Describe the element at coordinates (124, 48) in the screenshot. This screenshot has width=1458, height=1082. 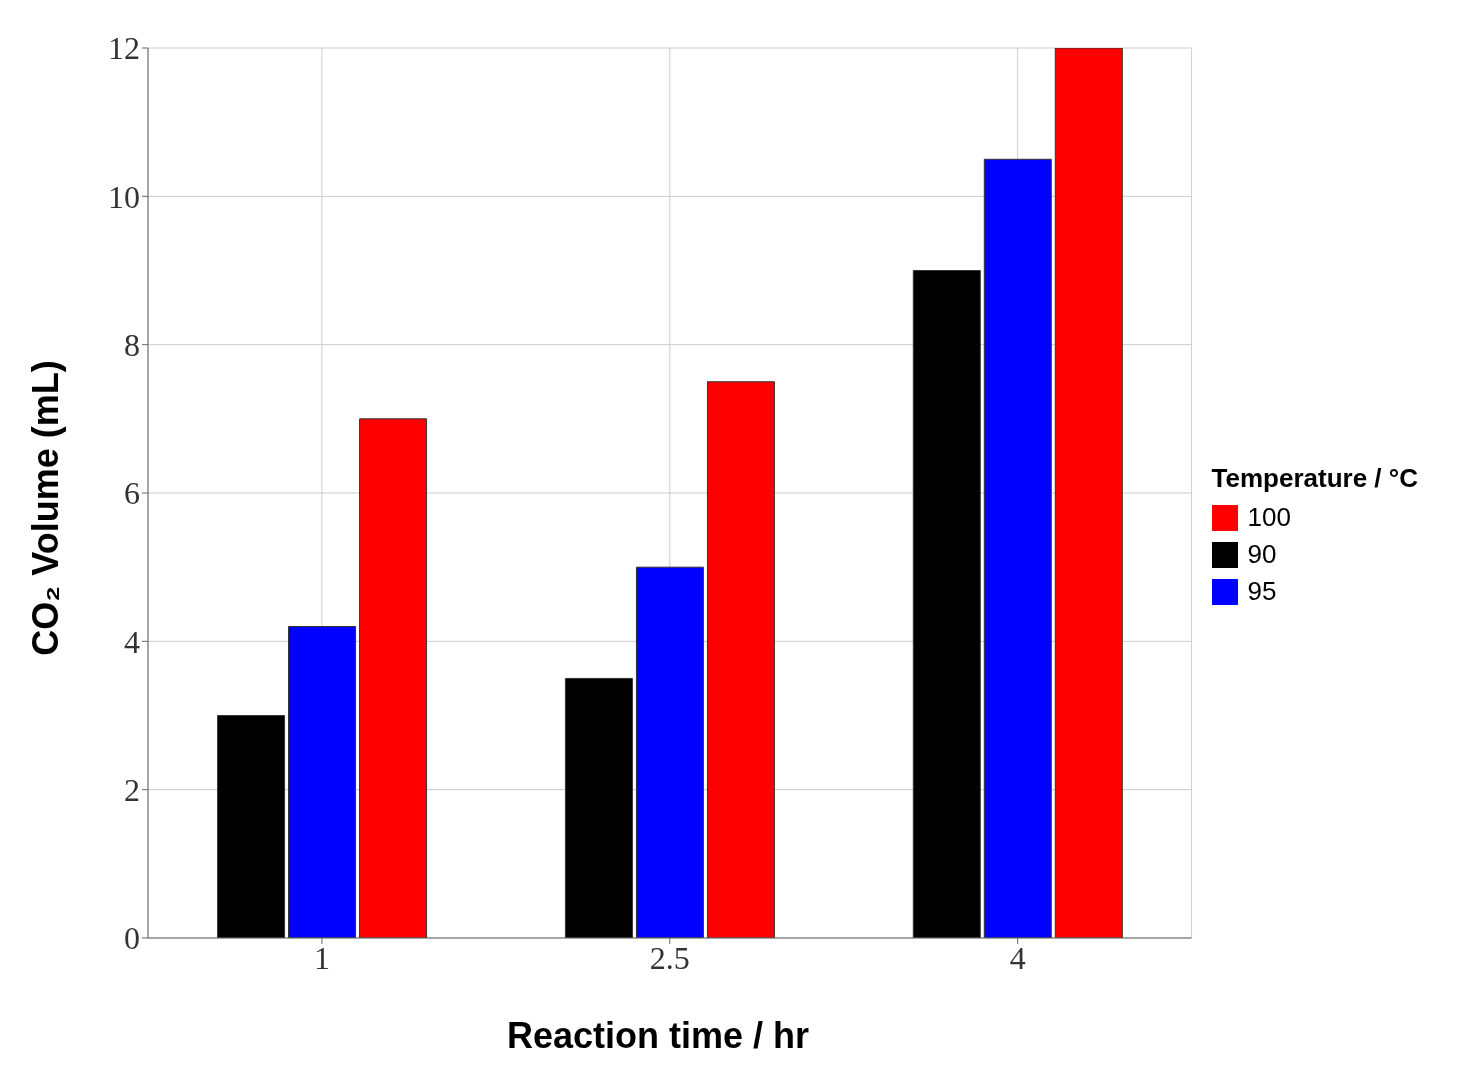
I see `y-tick-label: 12` at that location.